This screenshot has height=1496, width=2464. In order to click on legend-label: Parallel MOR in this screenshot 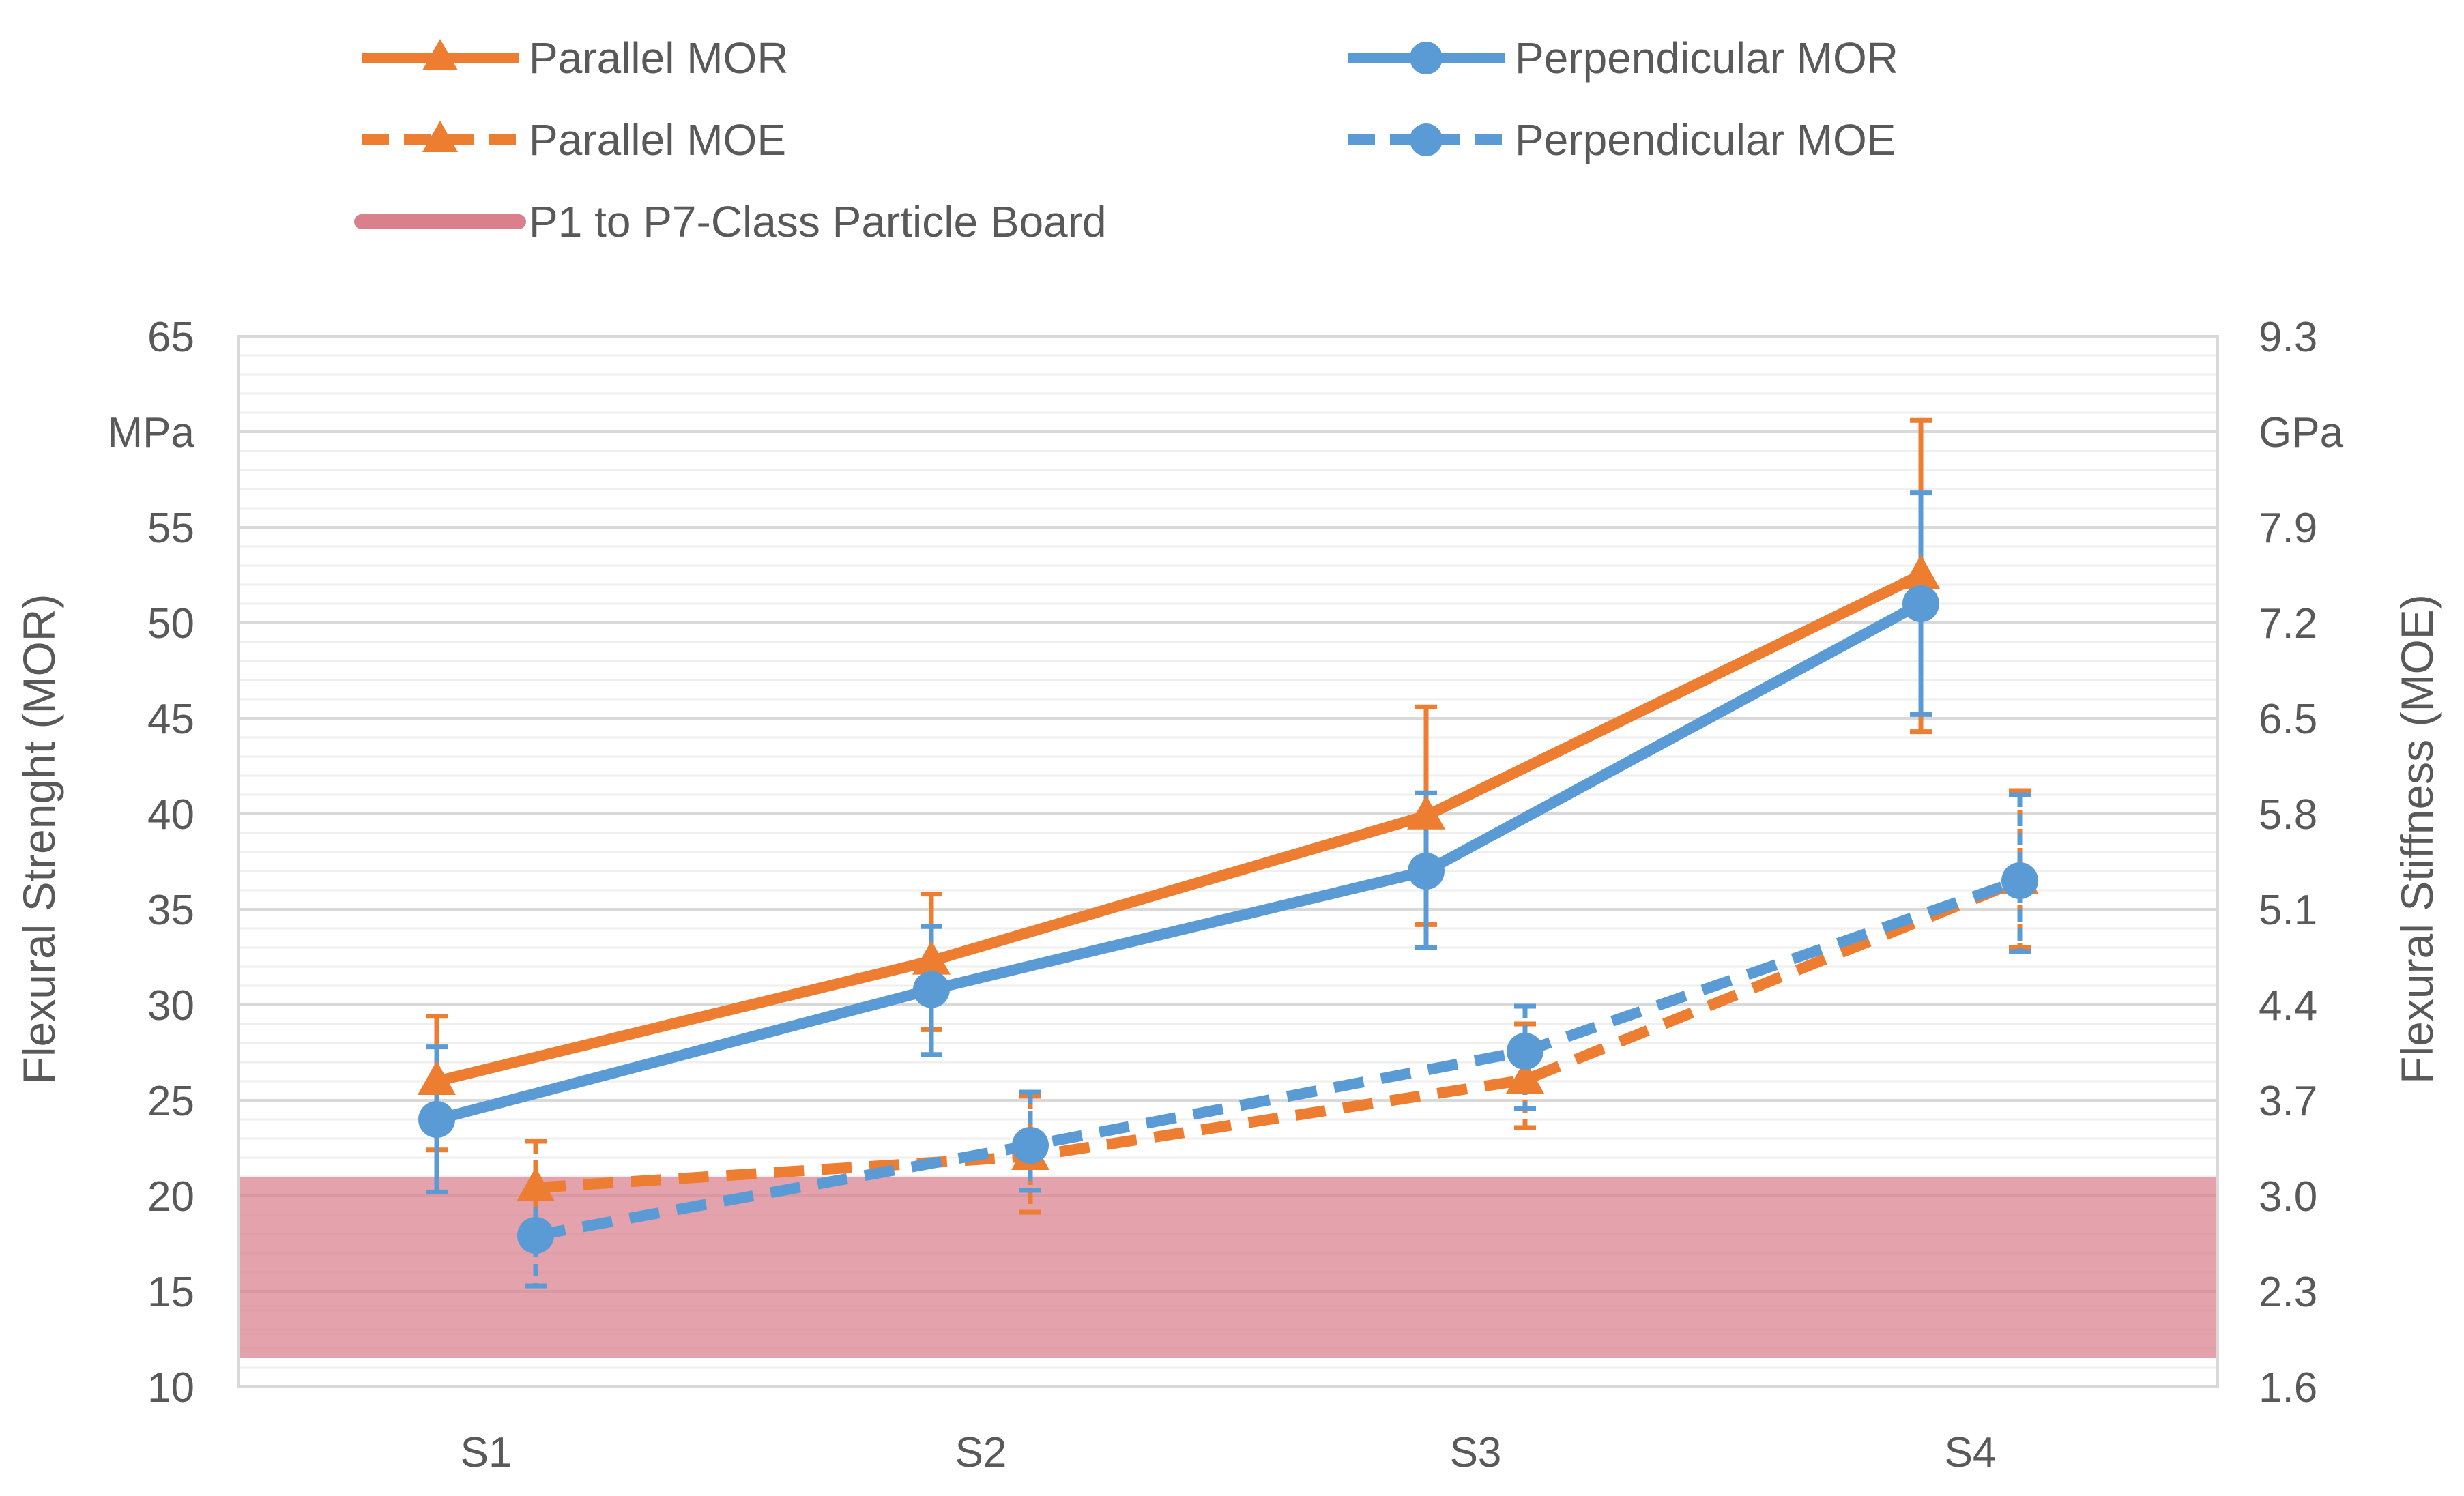, I will do `click(659, 58)`.